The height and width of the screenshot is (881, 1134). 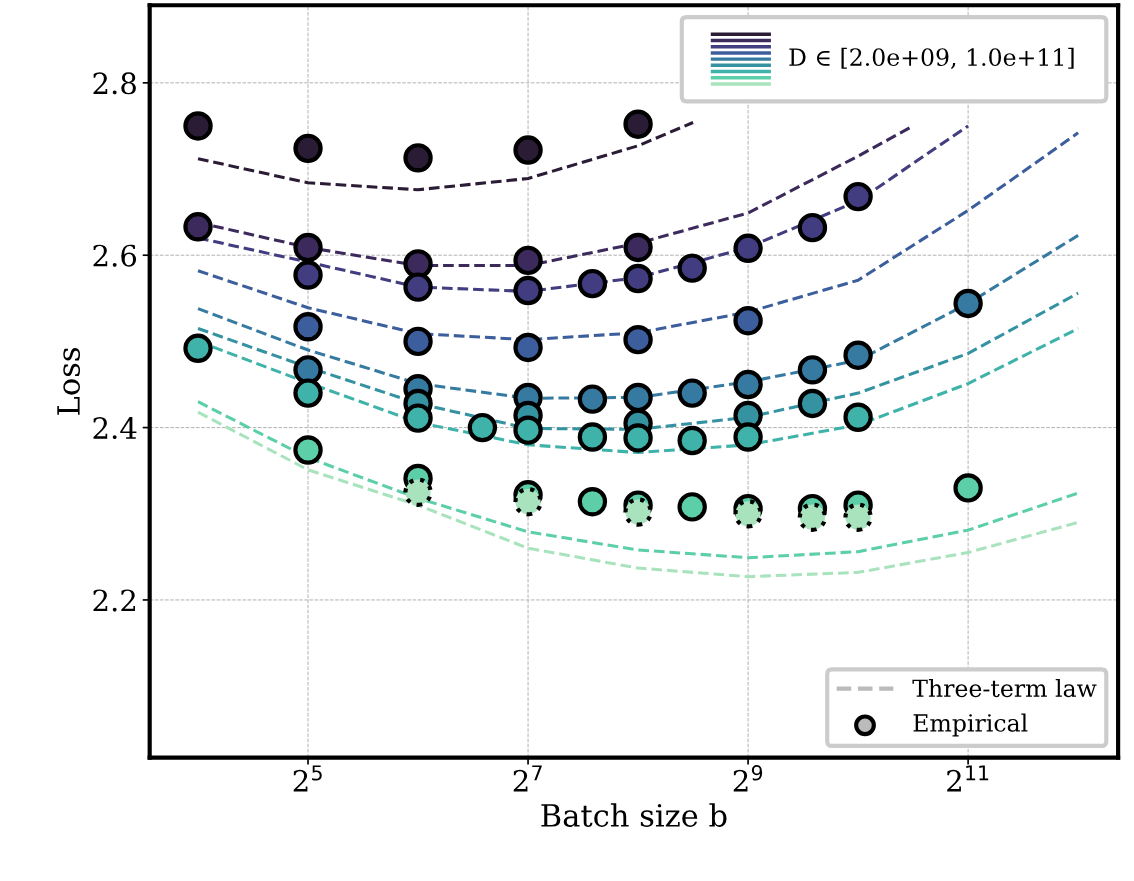 What do you see at coordinates (114, 600) in the screenshot?
I see `y-tick-label: 2.2` at bounding box center [114, 600].